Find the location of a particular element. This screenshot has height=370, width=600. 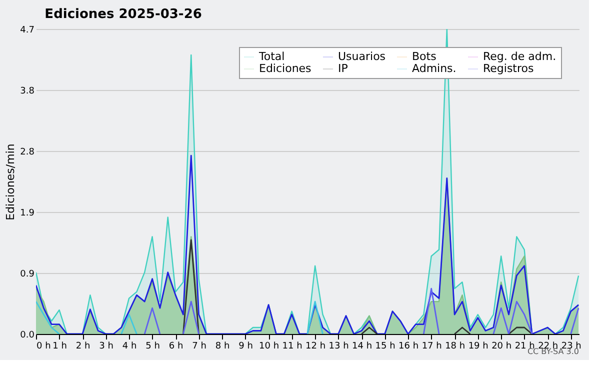

legend-label: Ediciones is located at coordinates (285, 68).